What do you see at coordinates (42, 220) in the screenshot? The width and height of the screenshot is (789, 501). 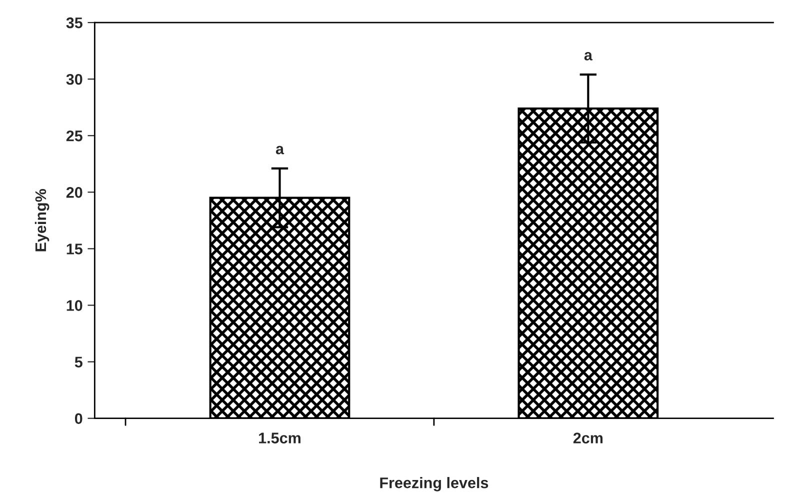 I see `y-axis-title: Eyeing%` at bounding box center [42, 220].